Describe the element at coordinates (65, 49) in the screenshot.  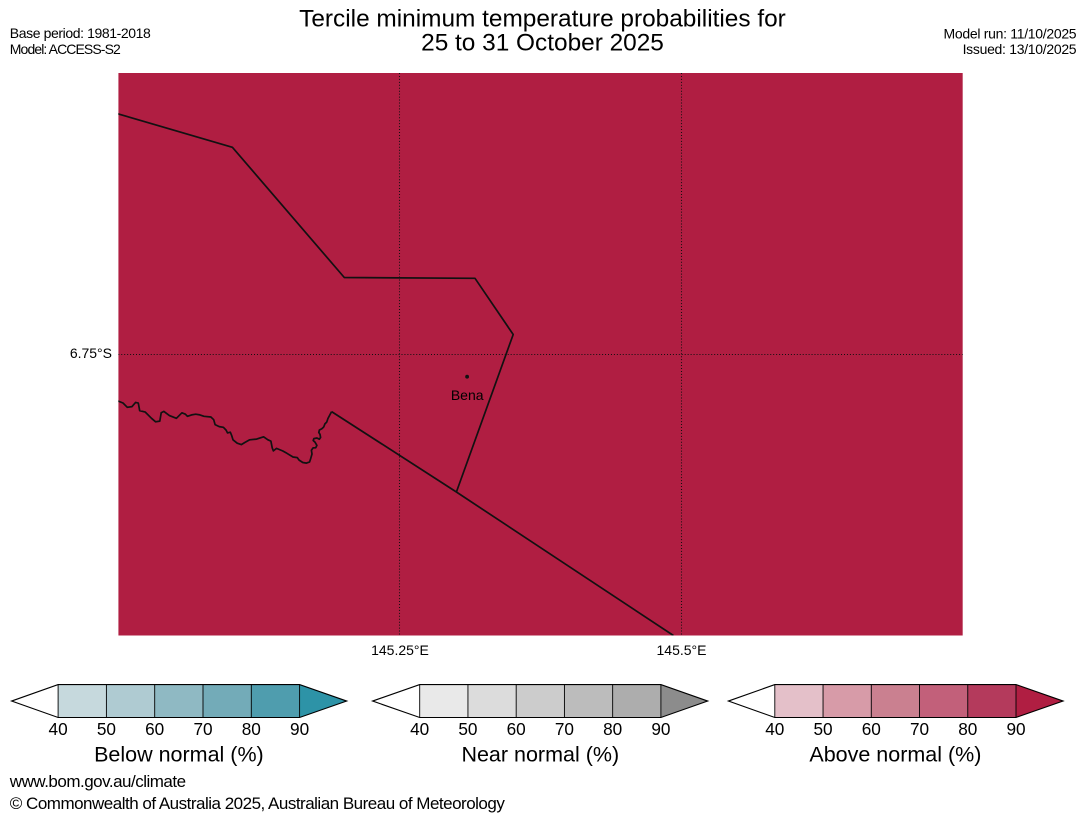
I see `svg-text: Model: ACCESS-S2` at that location.